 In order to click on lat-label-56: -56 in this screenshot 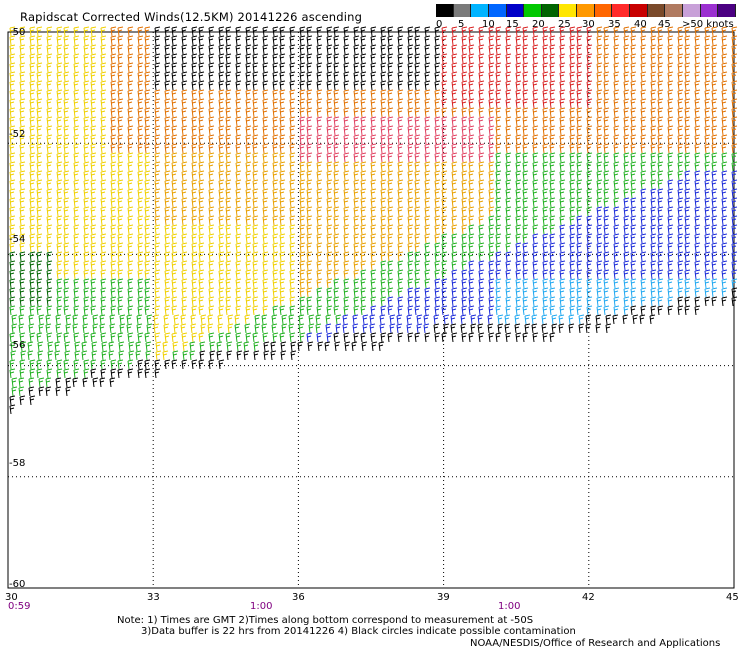, I will do `click(17, 345)`.